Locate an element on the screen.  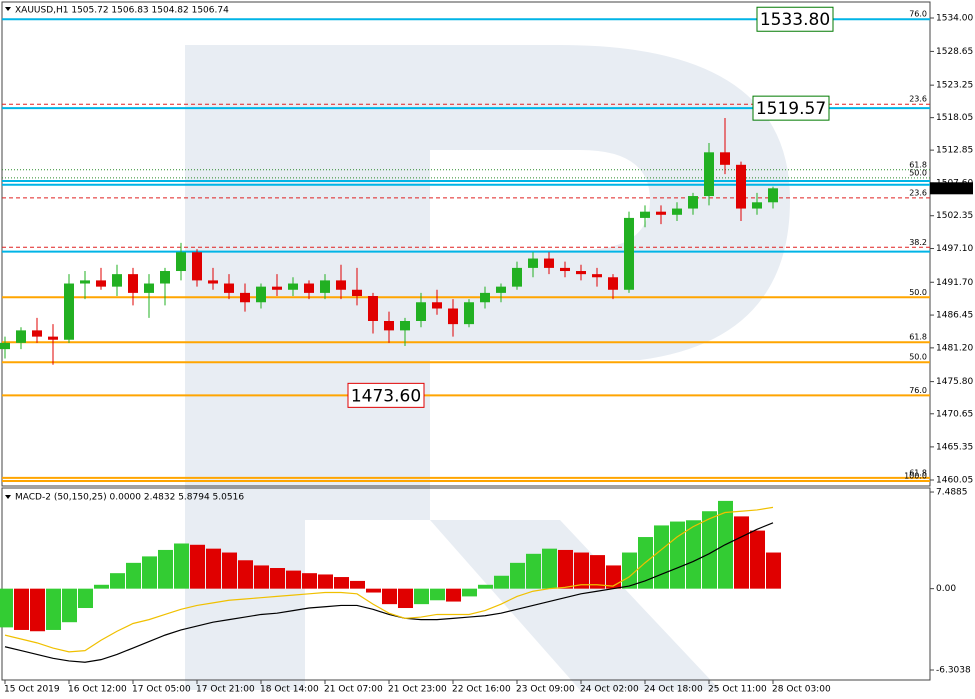
y-tick-label: 1512.85 is located at coordinates (954, 151).